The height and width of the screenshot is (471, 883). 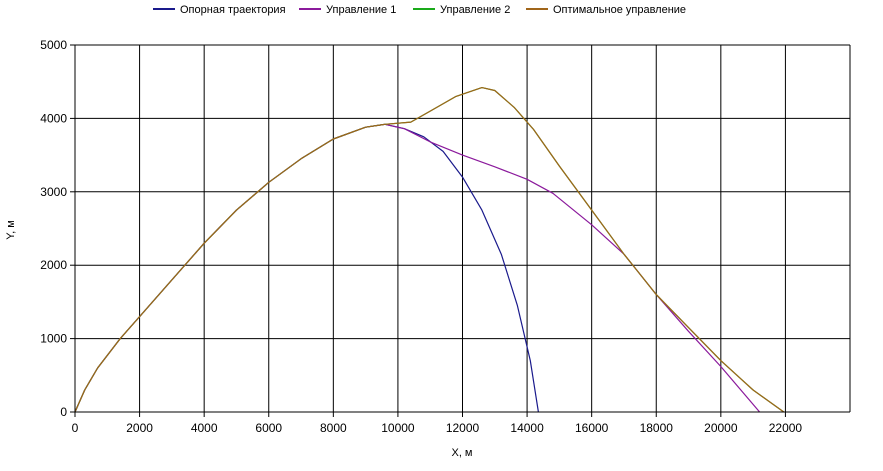 I want to click on x-tick-label: 2000, so click(x=139, y=428).